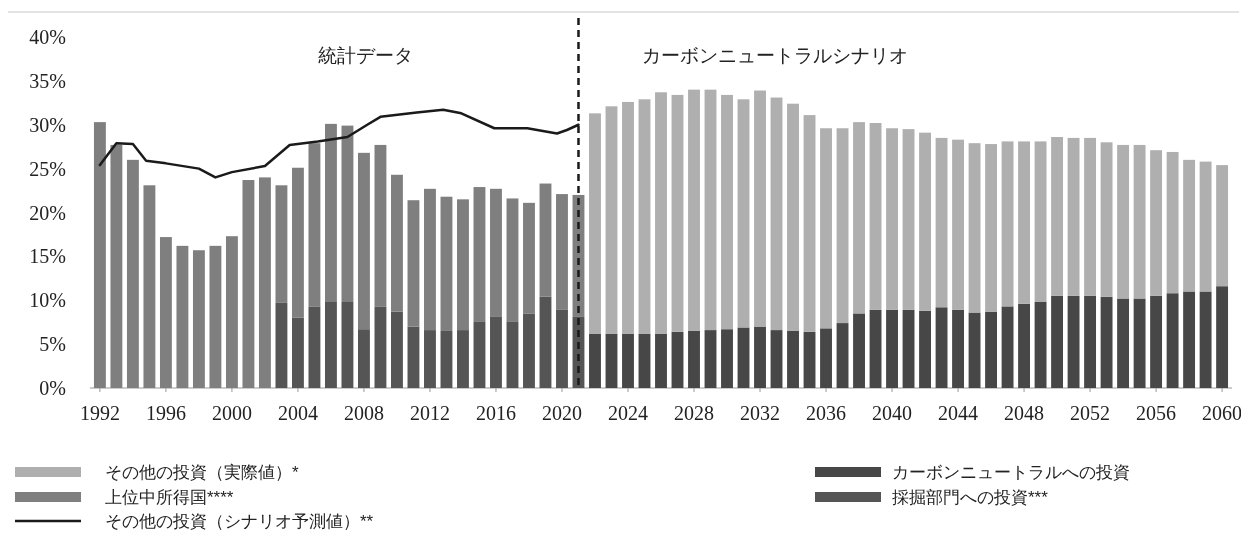 Image resolution: width=1241 pixels, height=558 pixels. Describe the element at coordinates (52, 388) in the screenshot. I see `y-tick-label: 0%` at that location.